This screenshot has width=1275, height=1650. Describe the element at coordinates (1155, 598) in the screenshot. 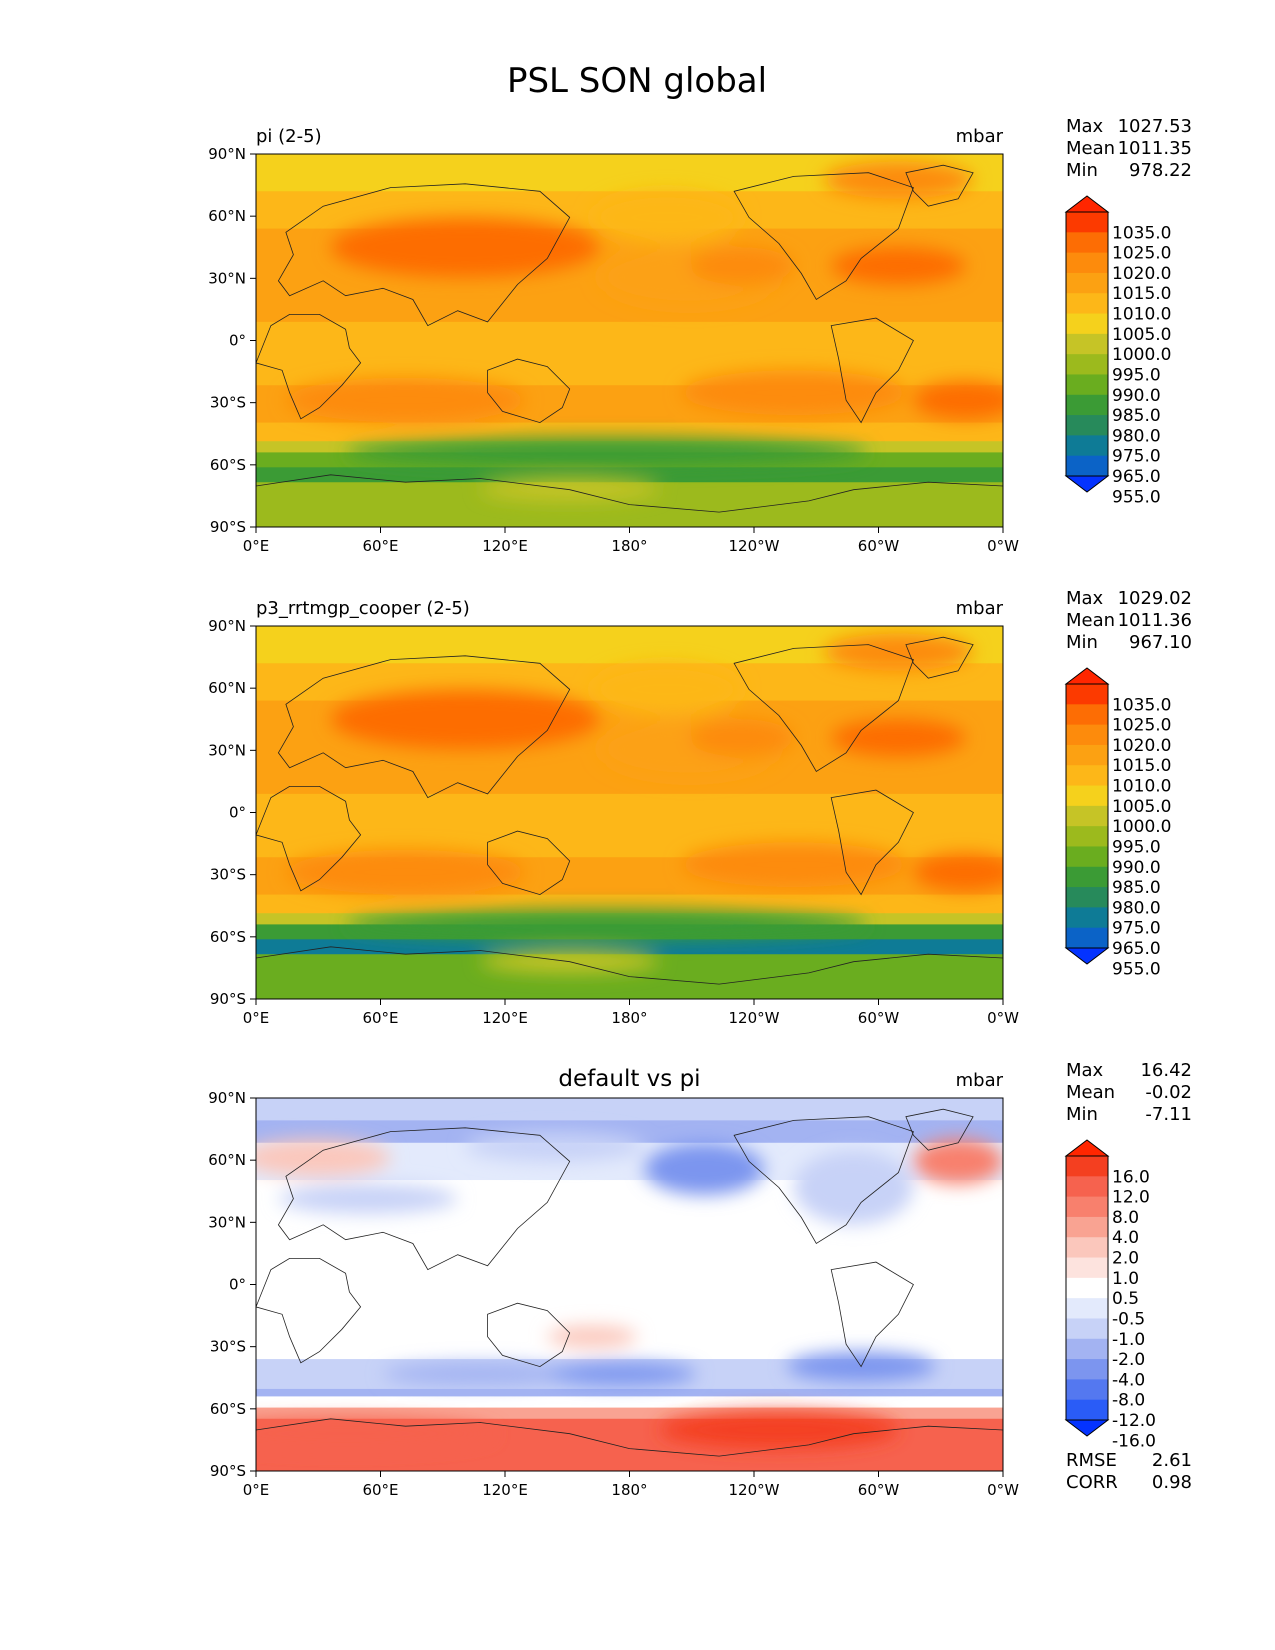

I see `stat-value: 1029.02` at that location.